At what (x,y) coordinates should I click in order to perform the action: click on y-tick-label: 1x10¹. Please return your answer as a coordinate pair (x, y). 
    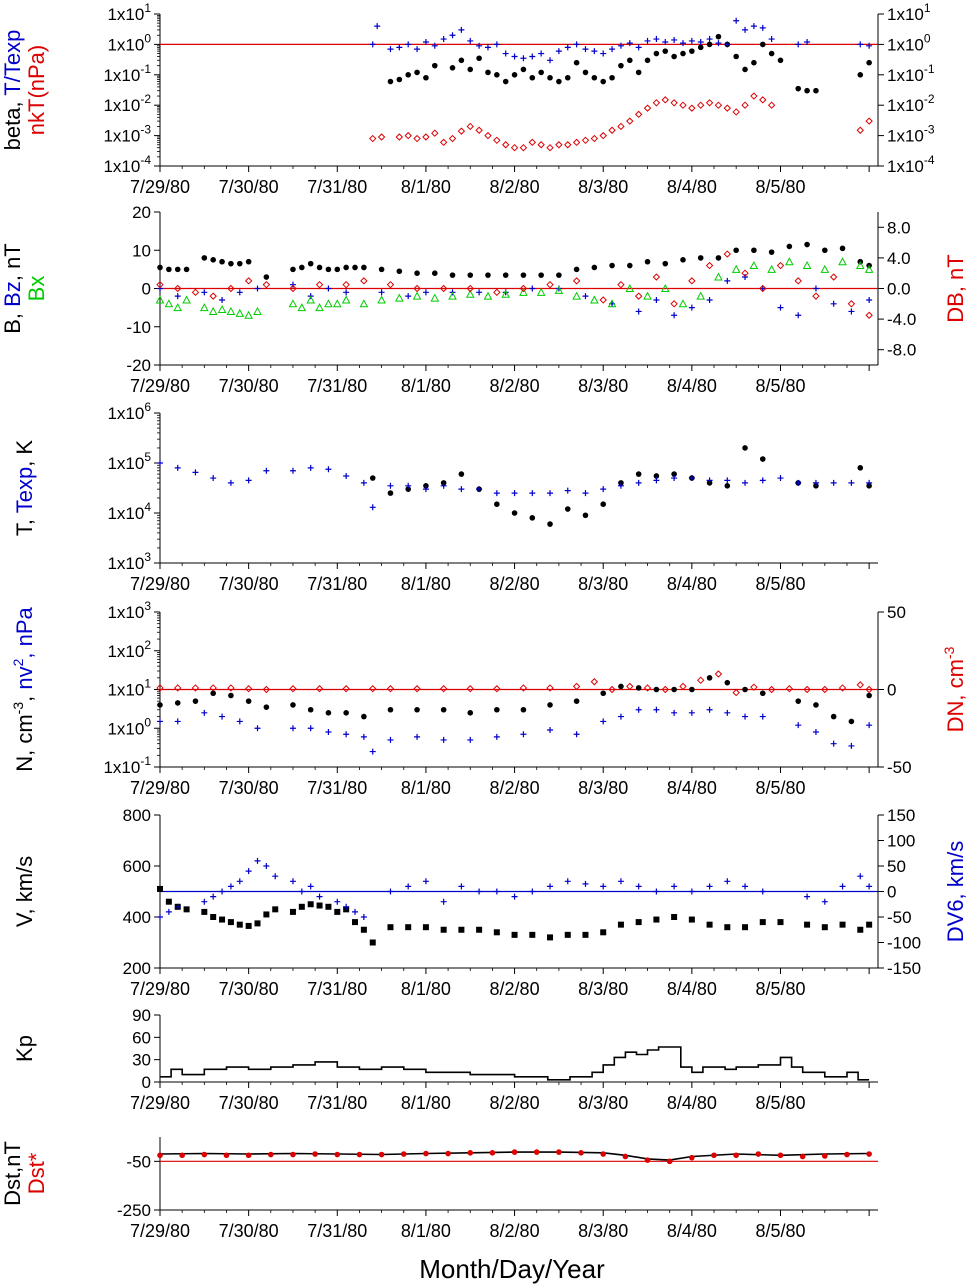
    Looking at the image, I should click on (129, 688).